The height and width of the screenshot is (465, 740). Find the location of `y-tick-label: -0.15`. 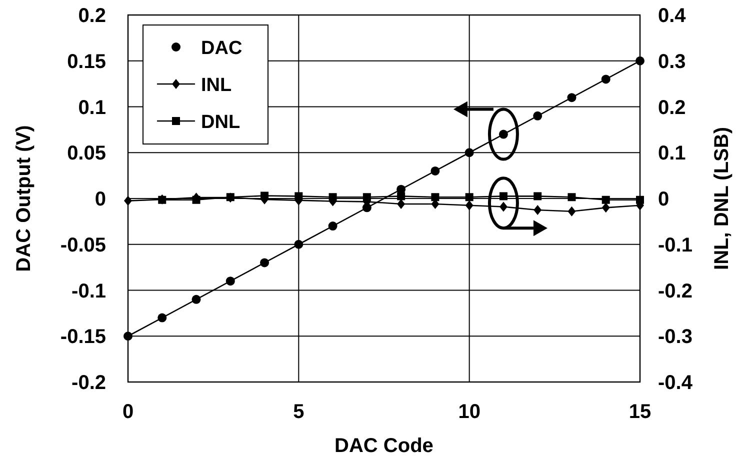

y-tick-label: -0.15 is located at coordinates (83, 337).